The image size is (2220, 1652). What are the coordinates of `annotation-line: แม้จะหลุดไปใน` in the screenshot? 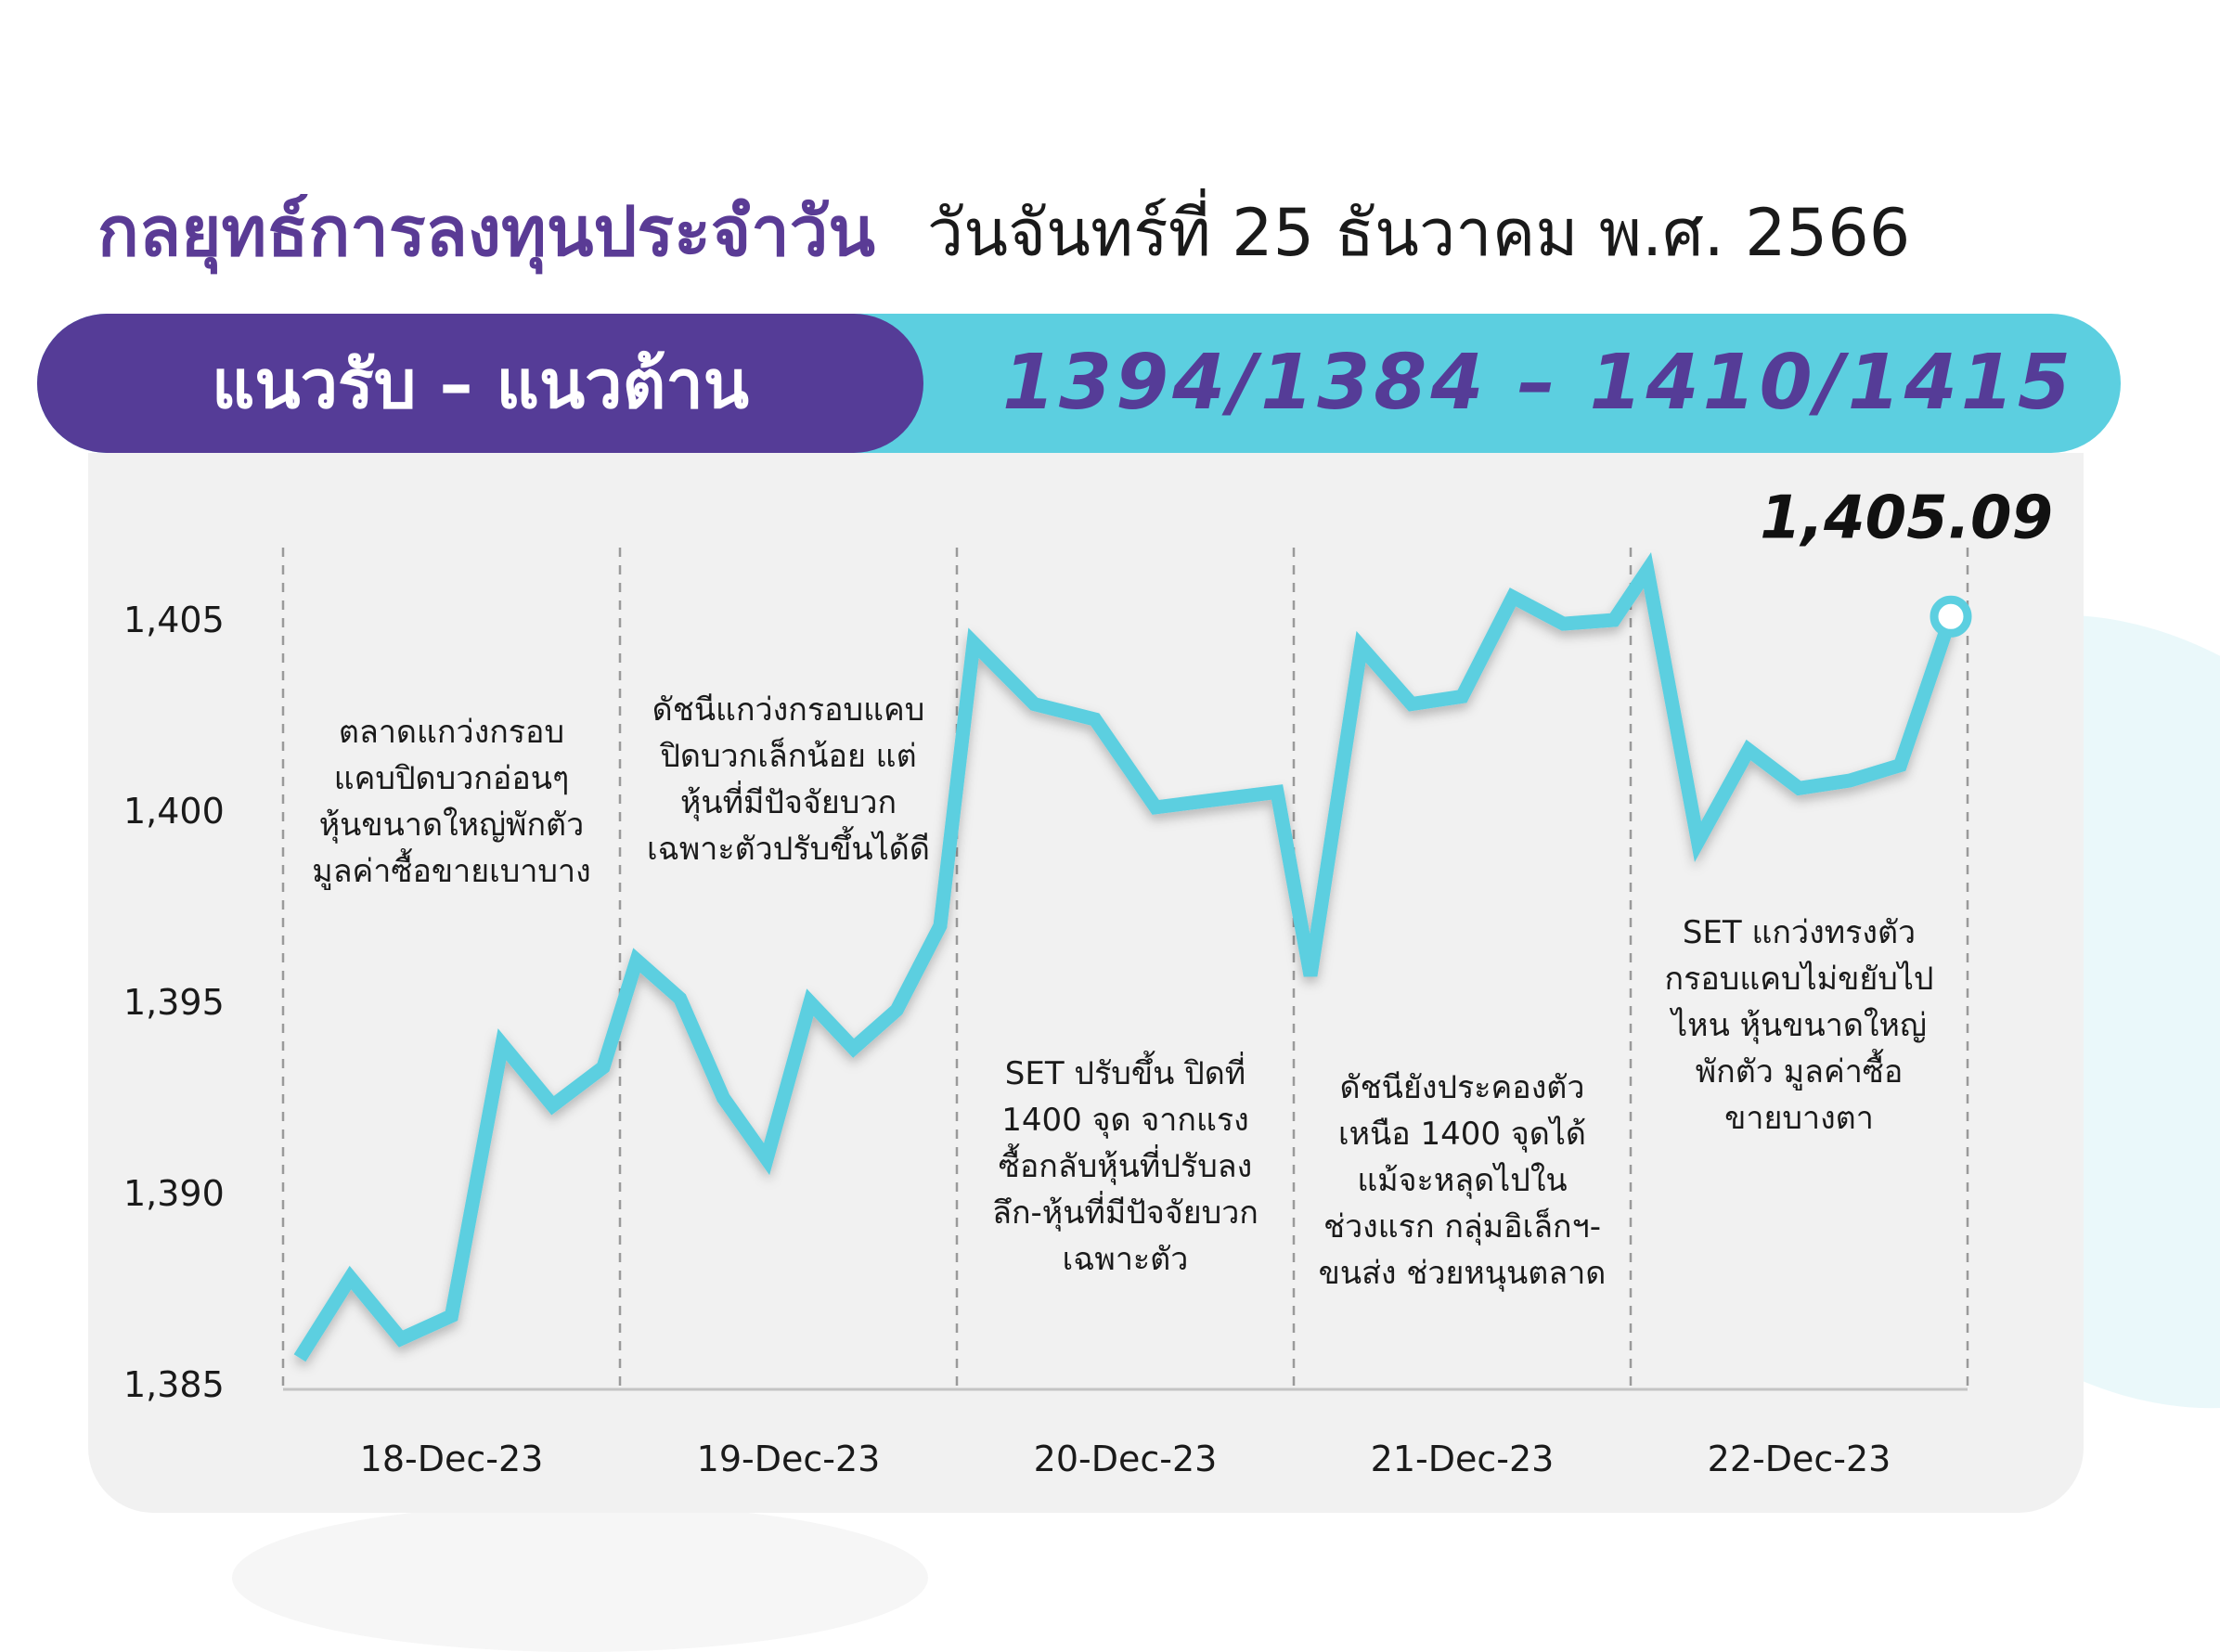 It's located at (1462, 1180).